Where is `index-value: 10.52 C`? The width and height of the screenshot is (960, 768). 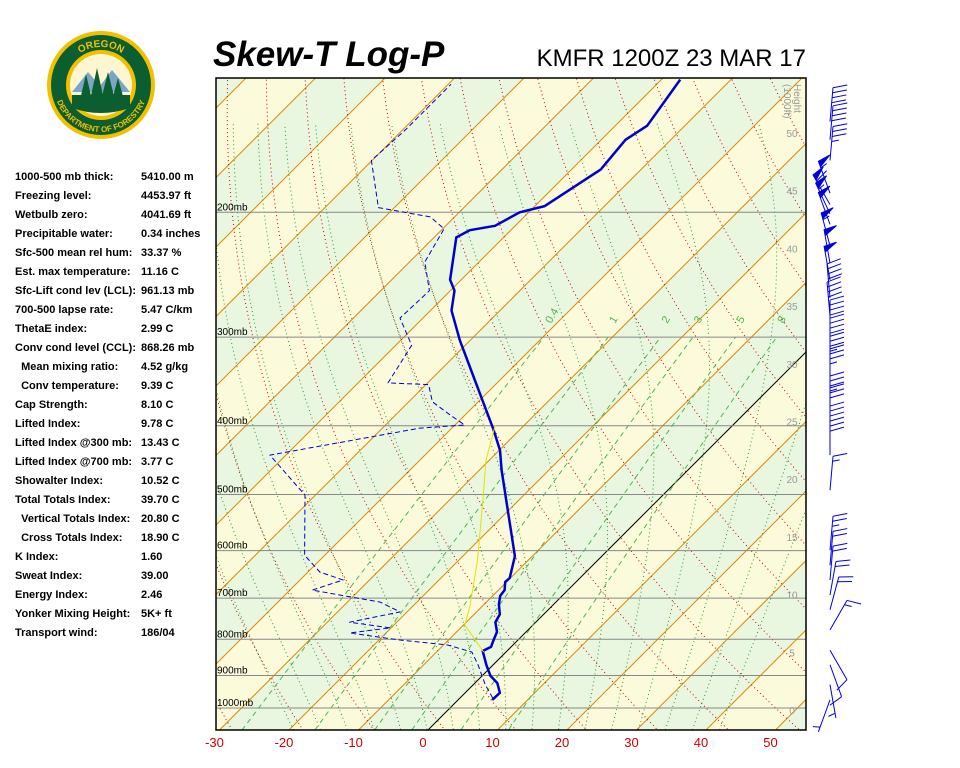
index-value: 10.52 C is located at coordinates (160, 481).